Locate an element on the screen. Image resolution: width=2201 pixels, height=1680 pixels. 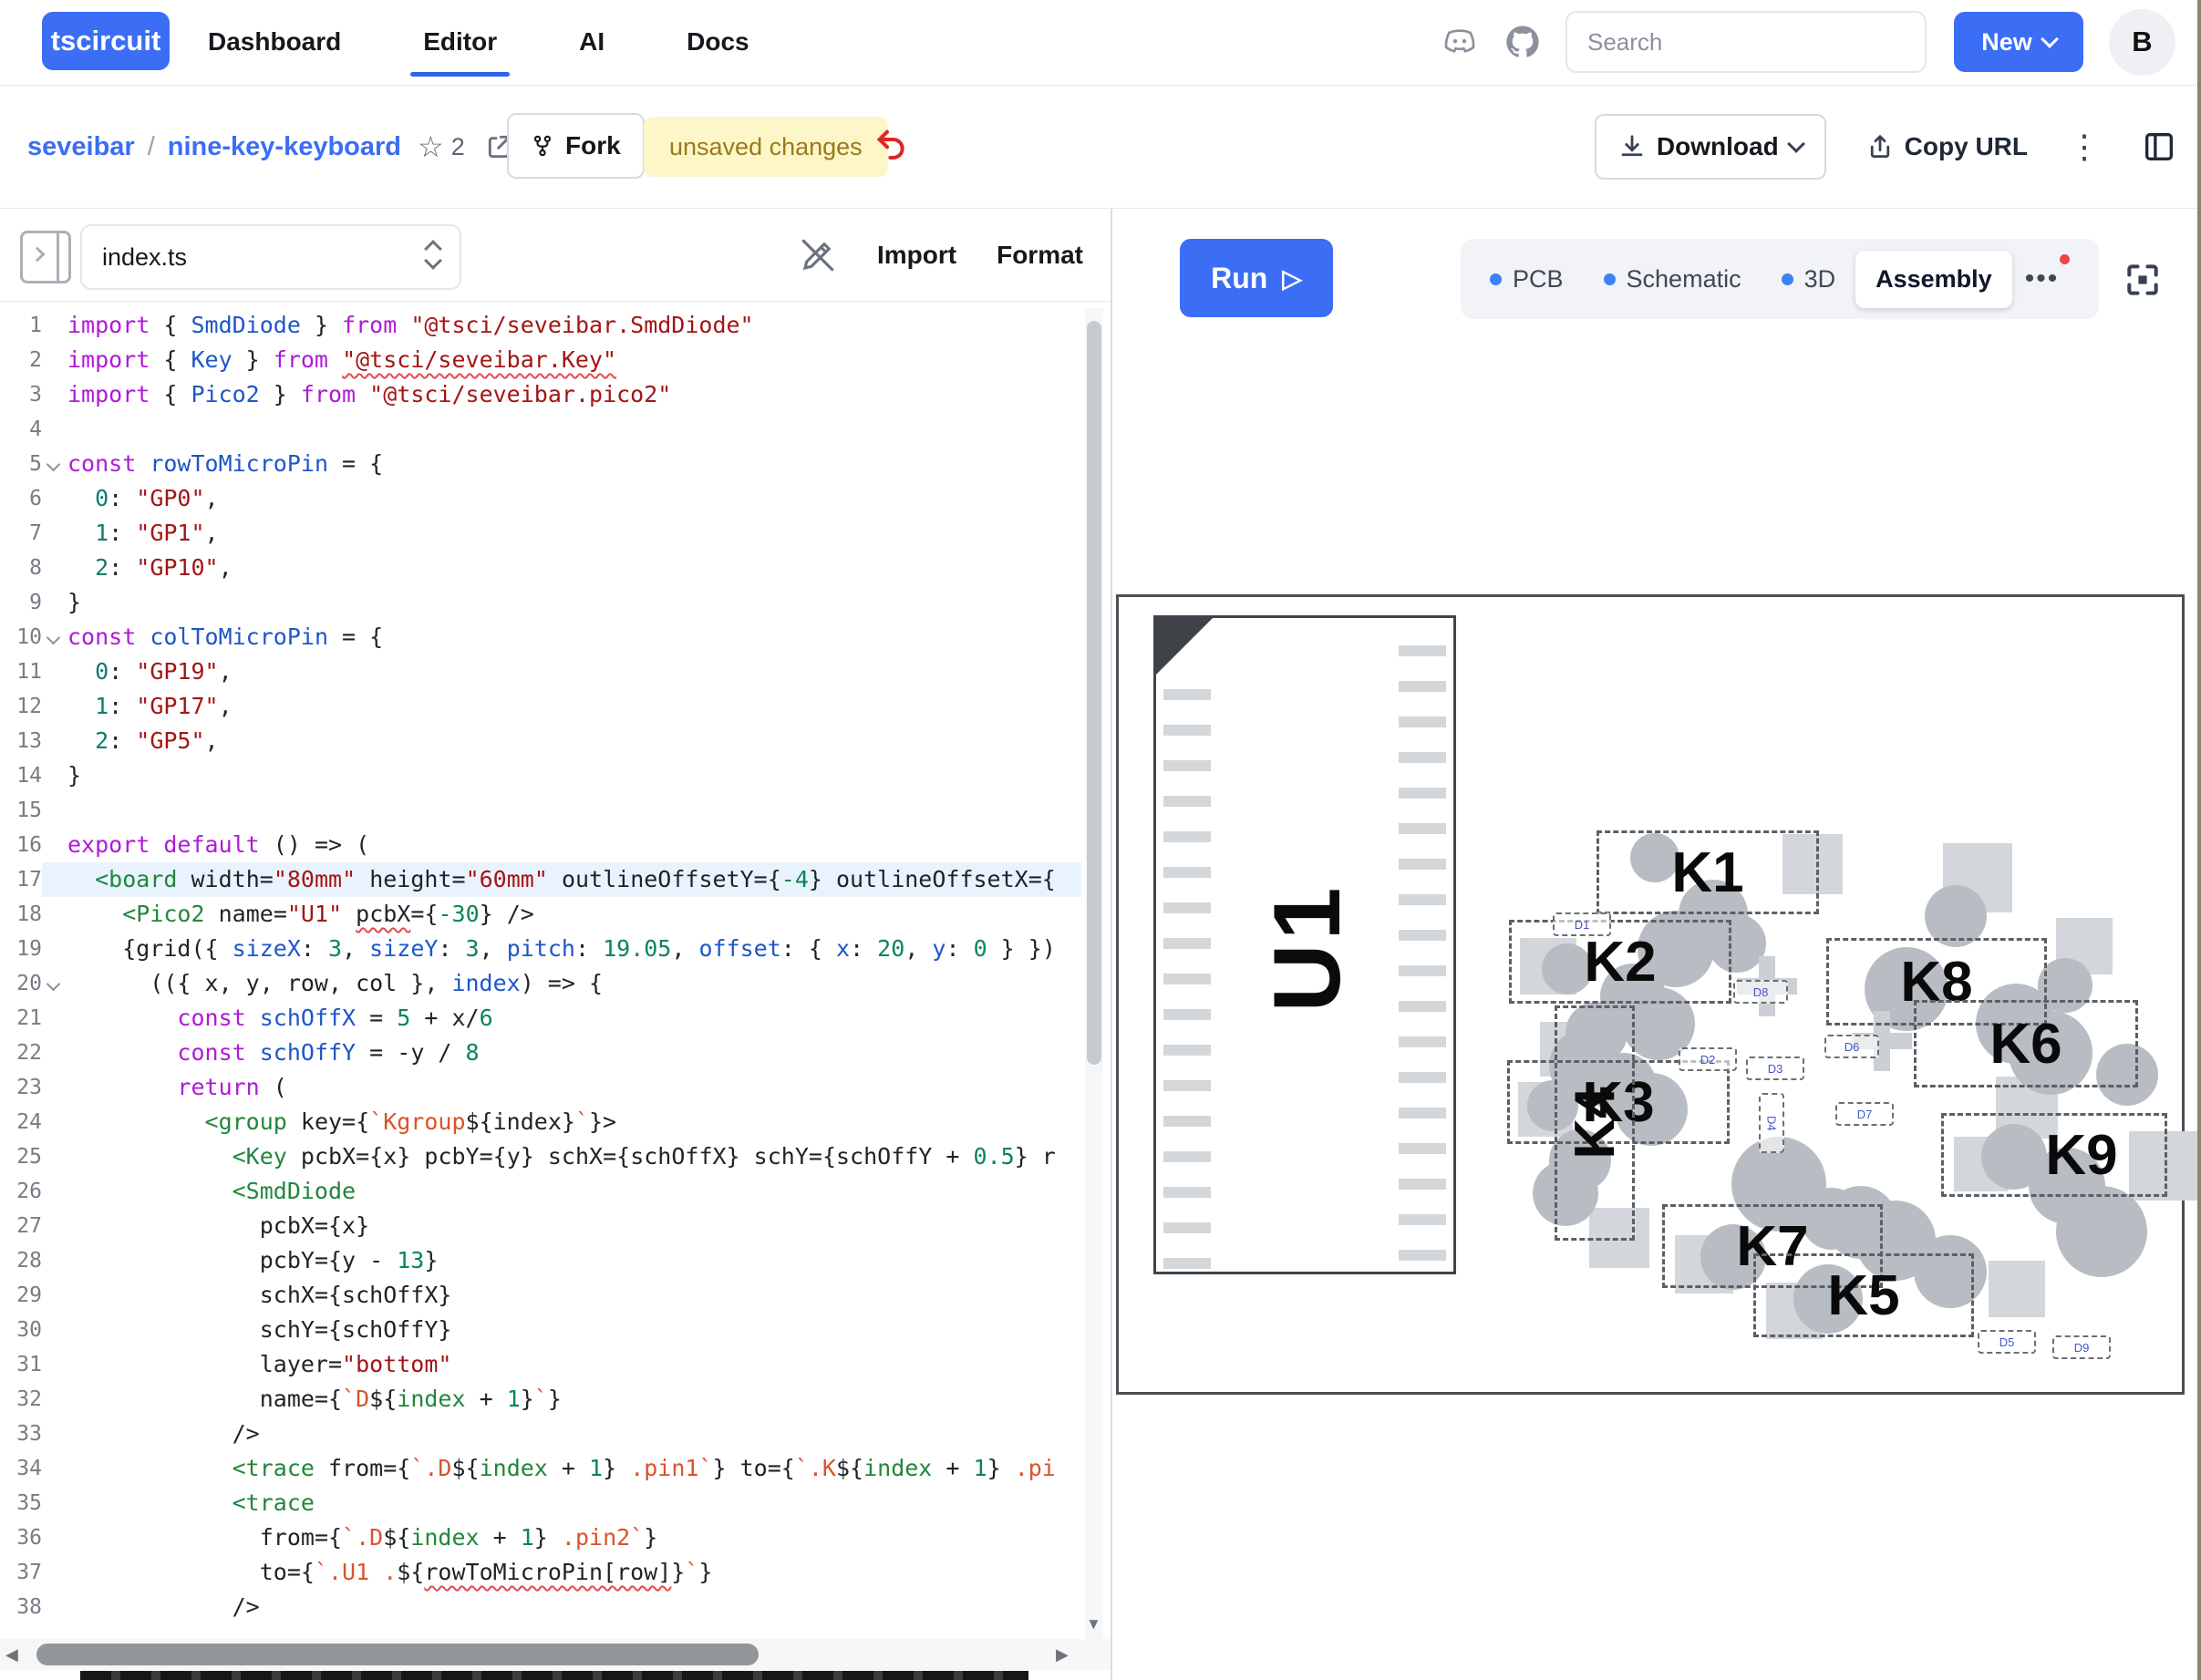
nav-item-docs: Docs is located at coordinates (718, 42).